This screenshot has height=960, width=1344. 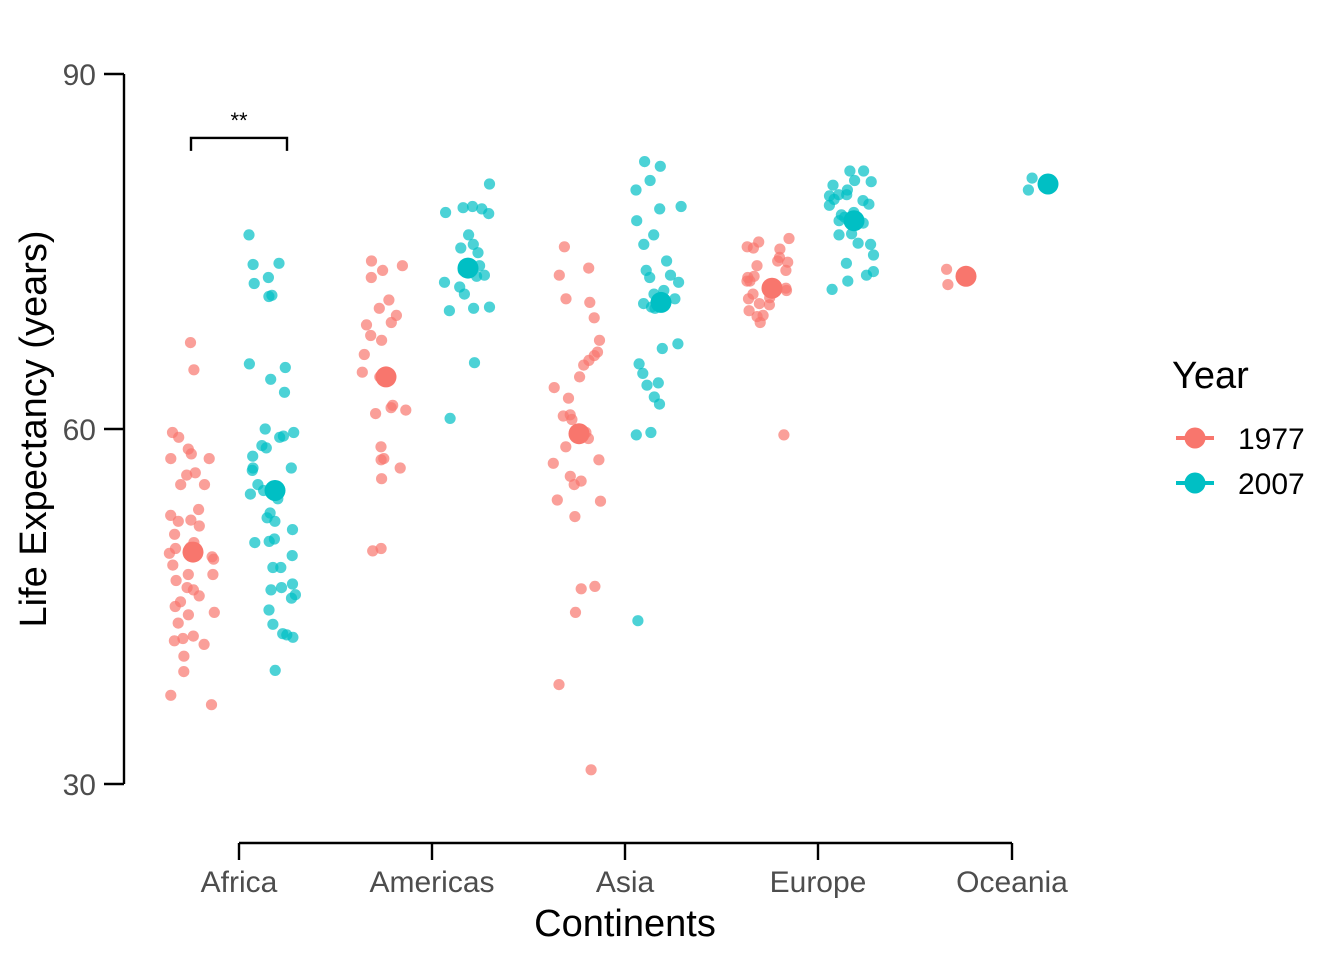 What do you see at coordinates (818, 882) in the screenshot?
I see `x-tick-label: Europe` at bounding box center [818, 882].